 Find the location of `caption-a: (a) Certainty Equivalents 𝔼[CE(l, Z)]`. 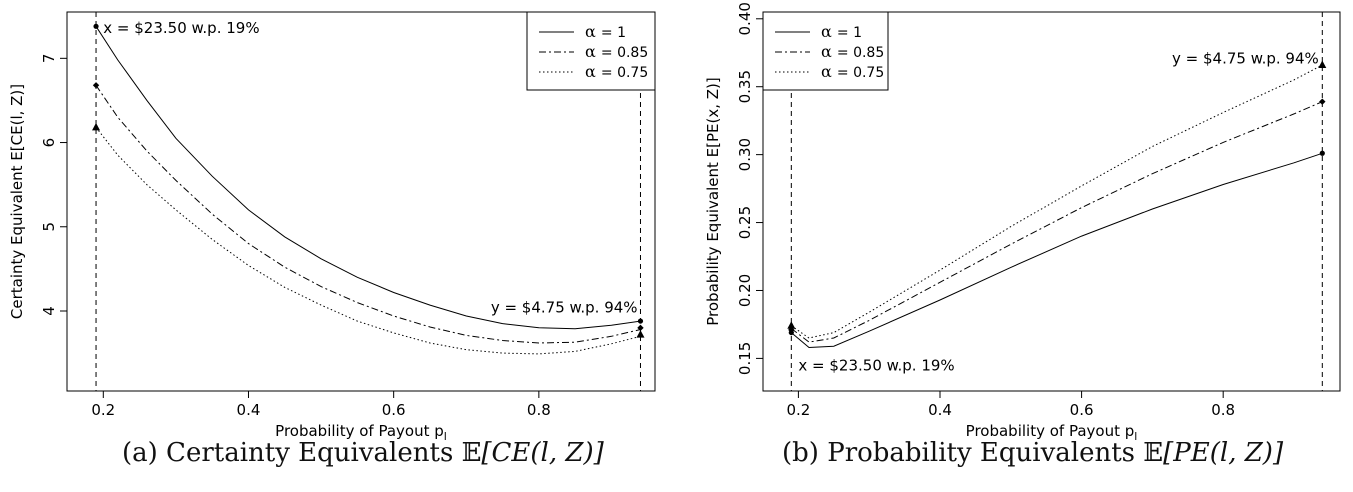

caption-a: (a) Certainty Equivalents 𝔼[CE(l, Z)] is located at coordinates (363, 453).